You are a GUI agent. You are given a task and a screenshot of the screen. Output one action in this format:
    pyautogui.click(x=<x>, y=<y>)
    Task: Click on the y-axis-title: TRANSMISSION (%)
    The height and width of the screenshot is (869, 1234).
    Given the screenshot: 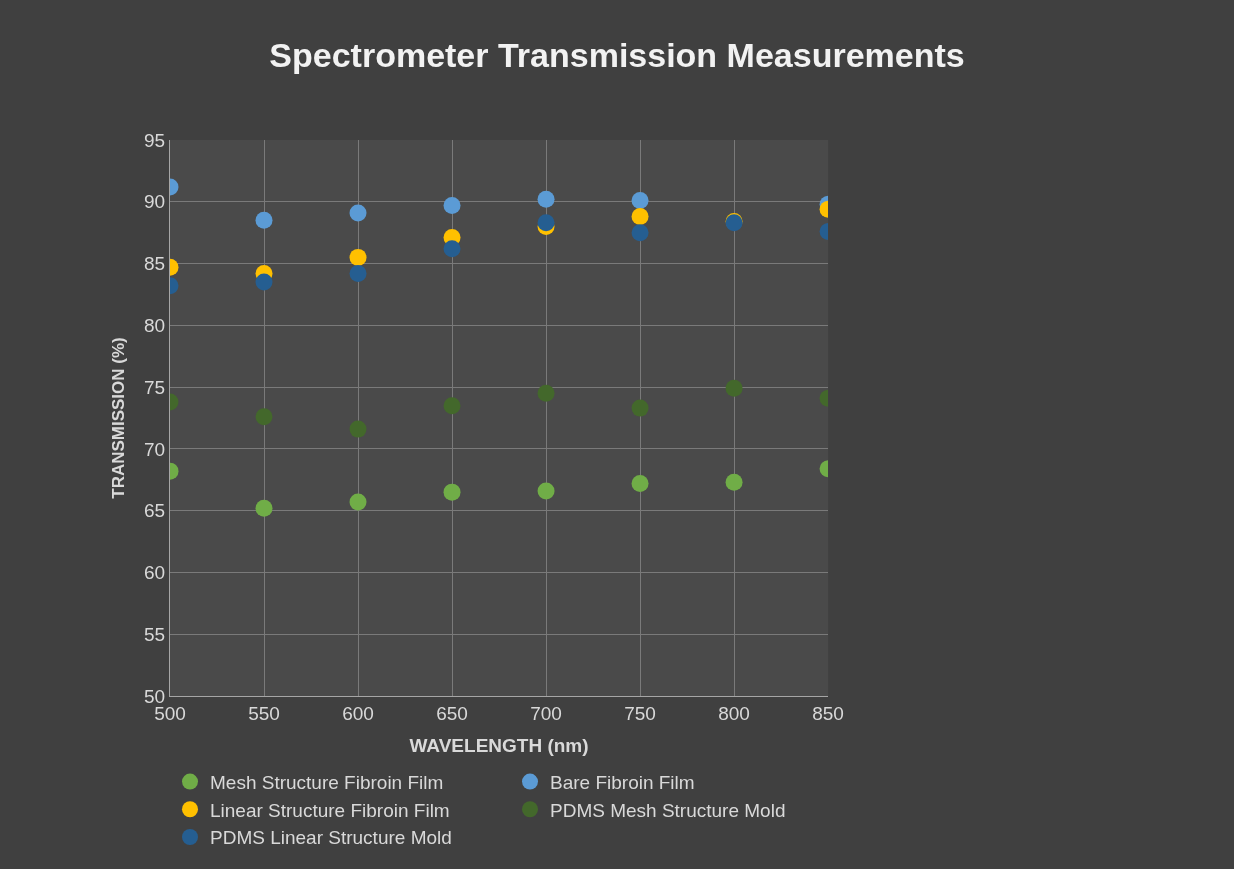 What is the action you would take?
    pyautogui.click(x=118, y=418)
    